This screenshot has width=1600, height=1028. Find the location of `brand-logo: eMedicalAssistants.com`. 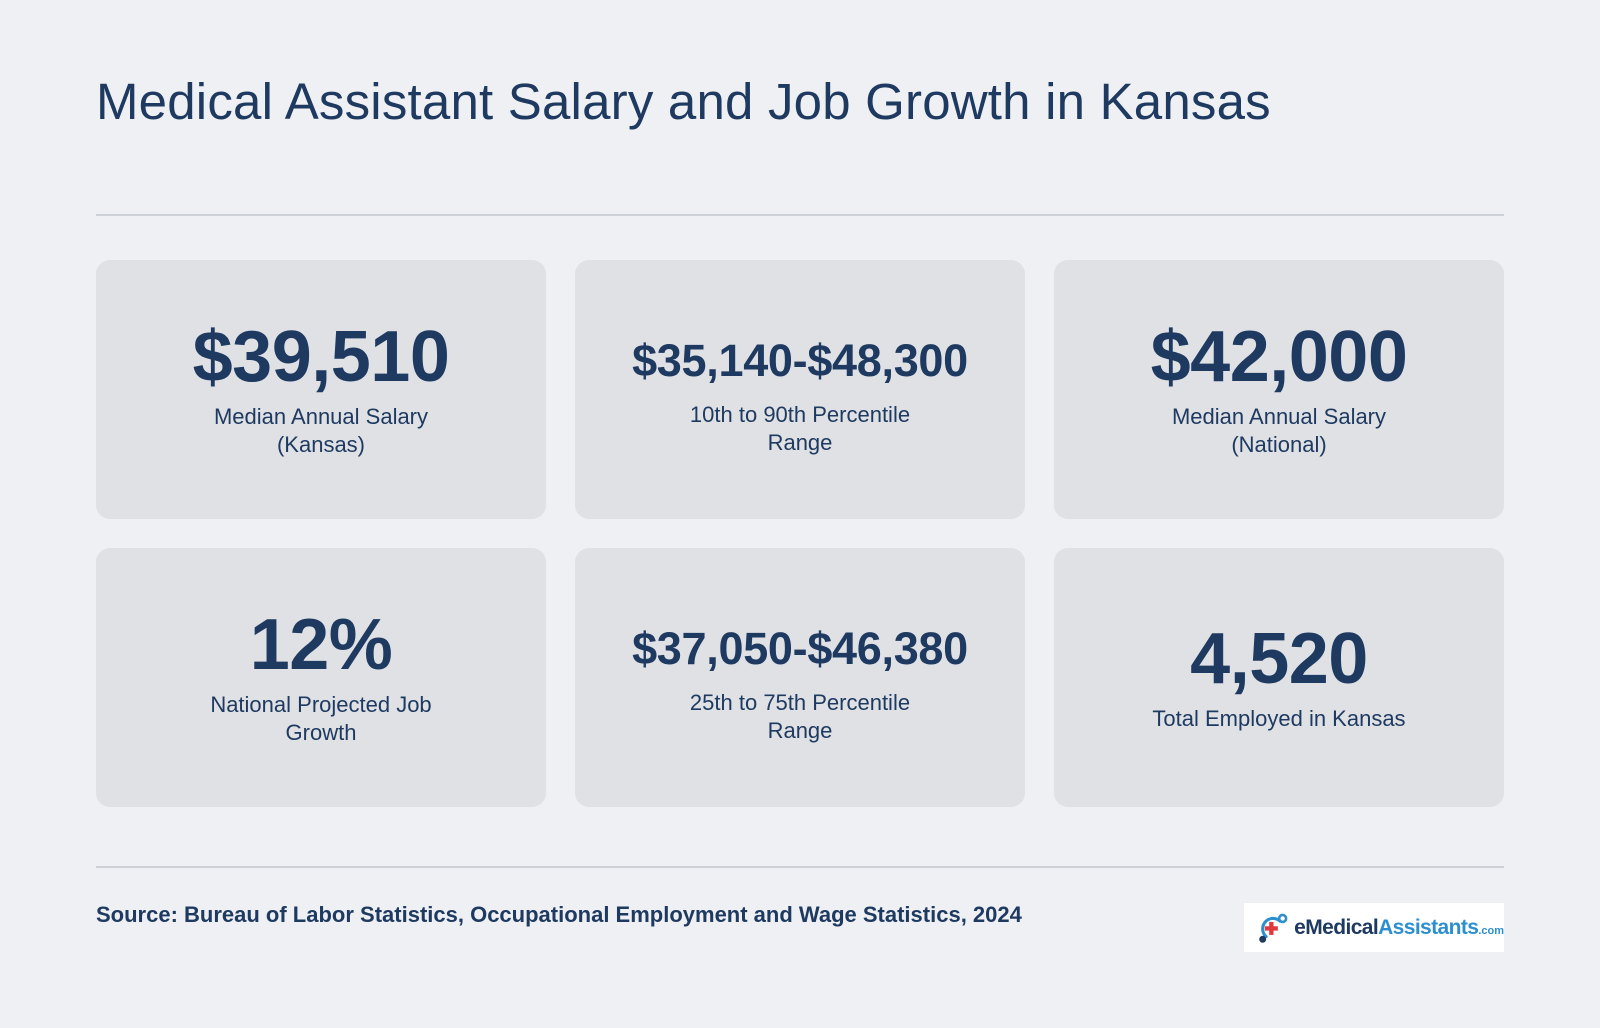

brand-logo: eMedicalAssistants.com is located at coordinates (1374, 927).